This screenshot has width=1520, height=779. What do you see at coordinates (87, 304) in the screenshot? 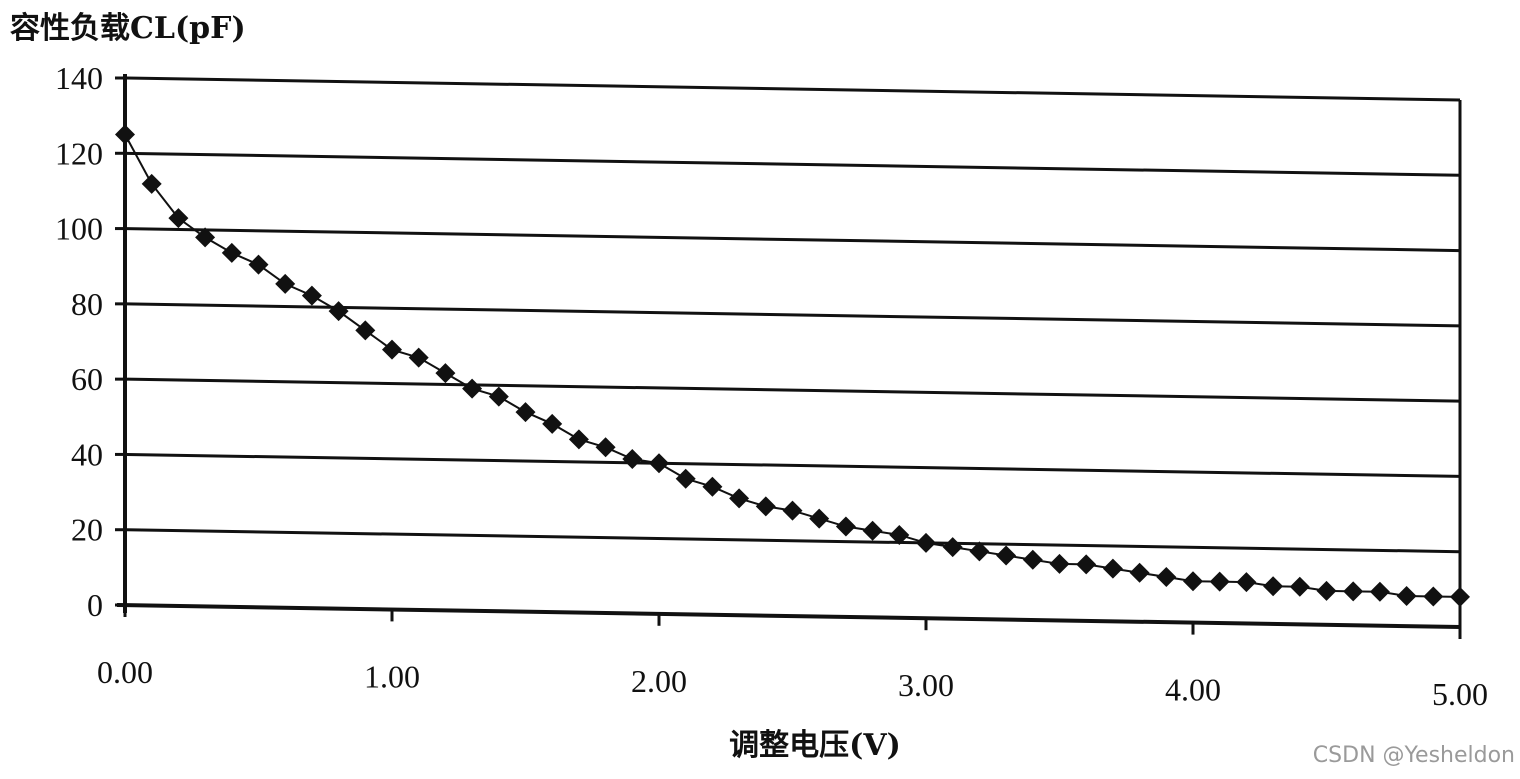
I see `y-tick-label: 80` at bounding box center [87, 304].